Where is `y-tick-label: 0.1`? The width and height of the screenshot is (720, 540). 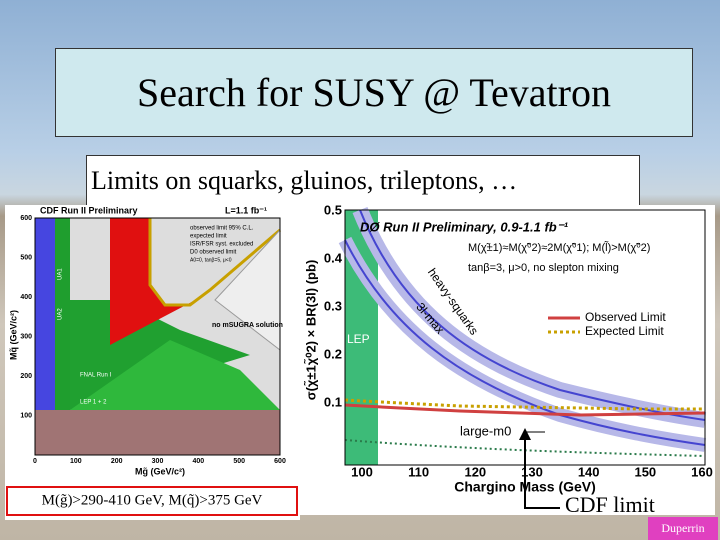
y-tick-label: 0.1 is located at coordinates (333, 401).